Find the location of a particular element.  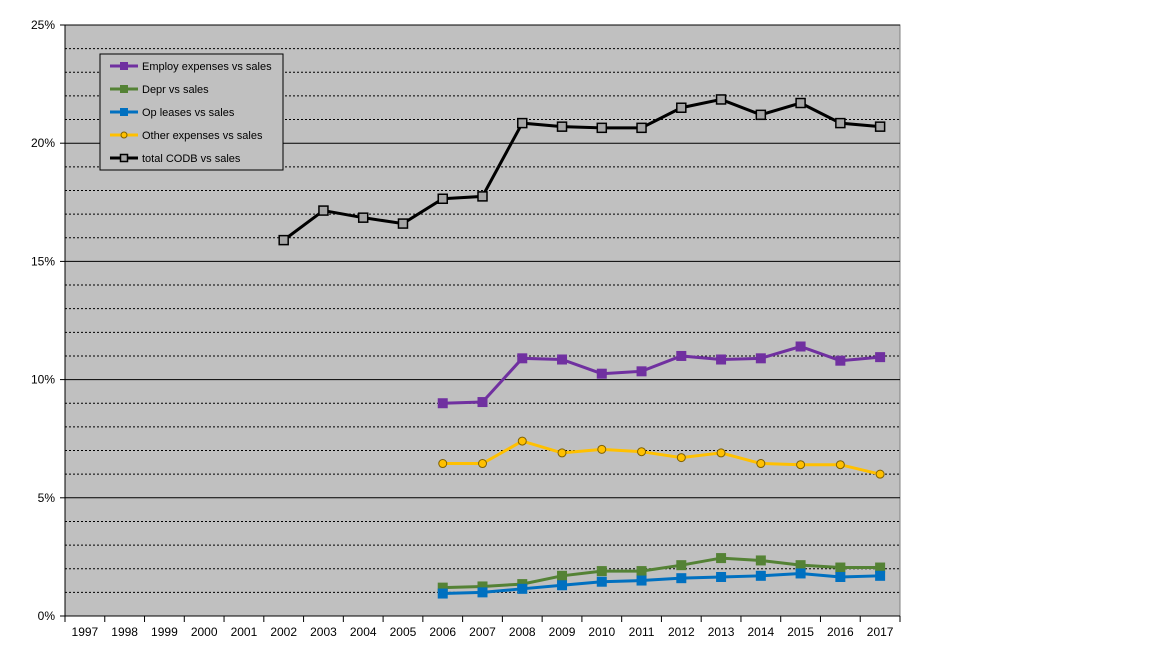

x-tick-label: 2009 is located at coordinates (562, 632).